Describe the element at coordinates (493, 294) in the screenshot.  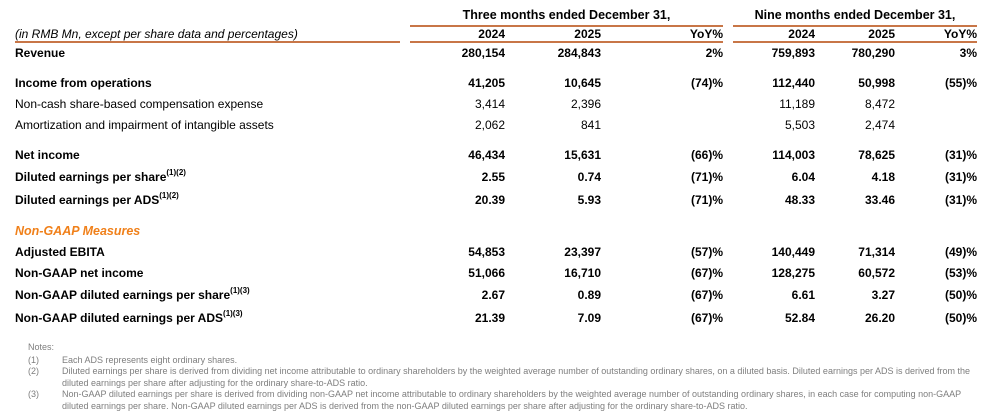
I see `cell-value: 2.67` at that location.